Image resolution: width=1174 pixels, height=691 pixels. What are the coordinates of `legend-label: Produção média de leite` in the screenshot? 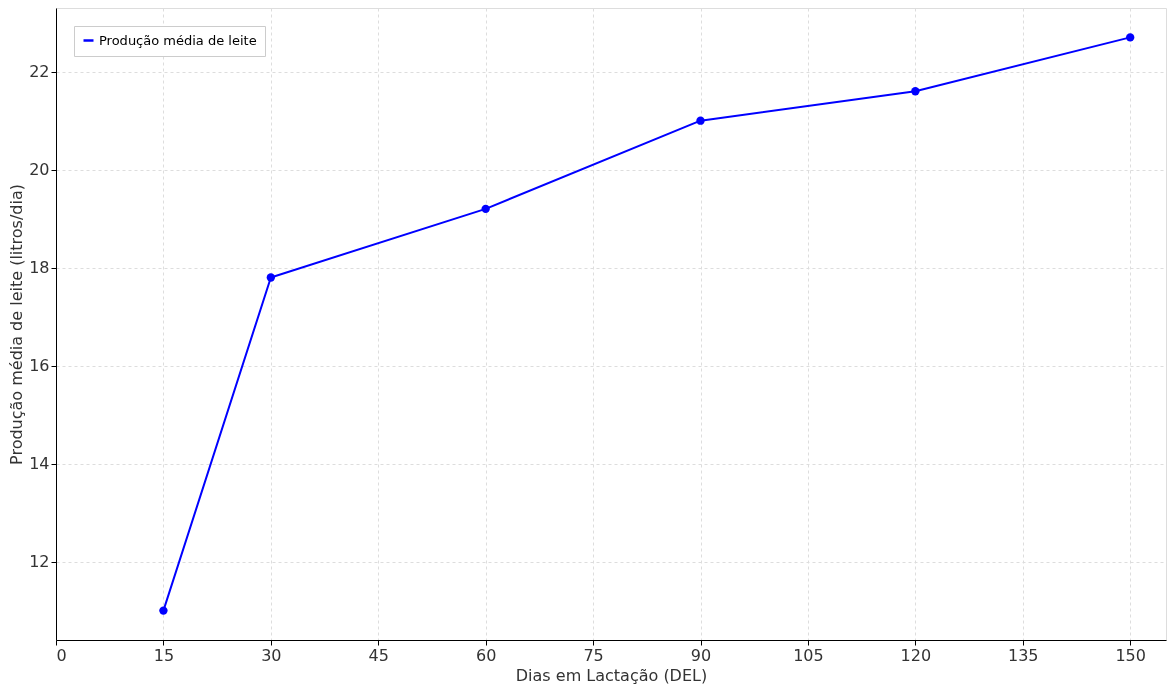 It's located at (178, 40).